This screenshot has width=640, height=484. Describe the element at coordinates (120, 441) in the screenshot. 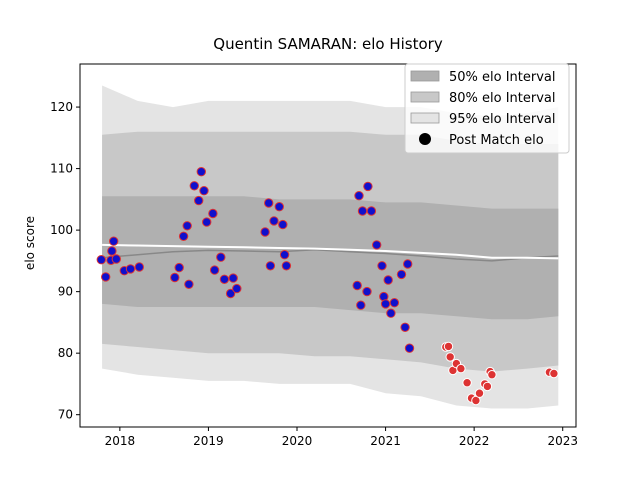

I see `x-tick-label: 2018` at that location.